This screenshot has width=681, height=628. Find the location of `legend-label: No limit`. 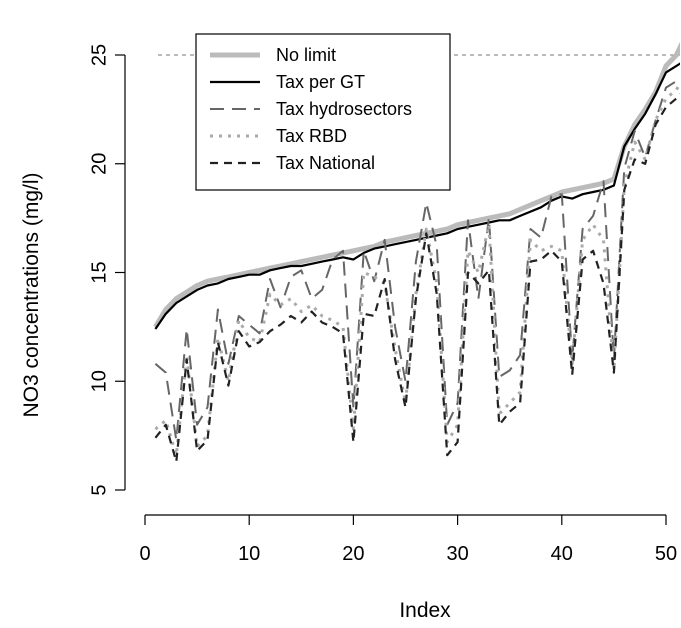

legend-label: No limit is located at coordinates (306, 55).